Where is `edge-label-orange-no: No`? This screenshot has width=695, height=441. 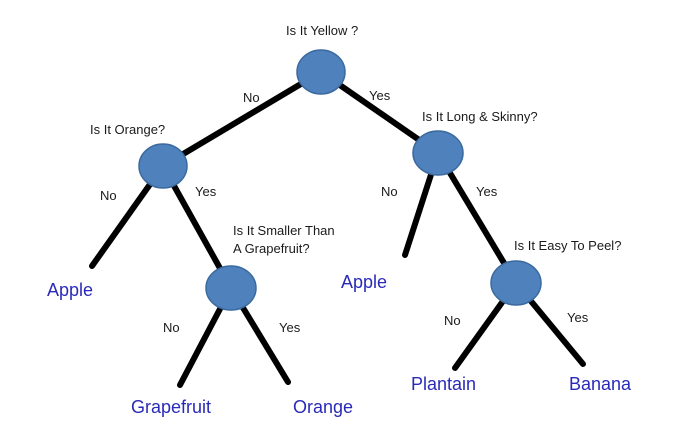
edge-label-orange-no: No is located at coordinates (108, 195).